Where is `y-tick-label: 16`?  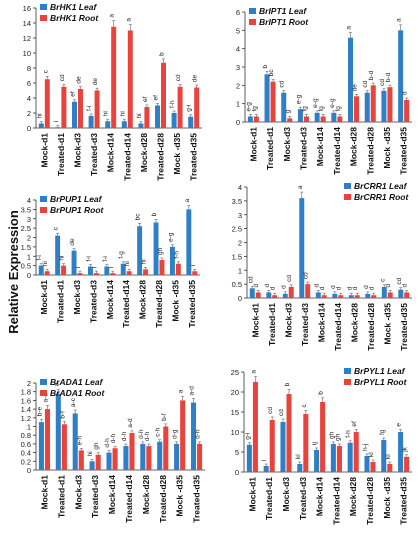
y-tick-label: 16 is located at coordinates (27, 8).